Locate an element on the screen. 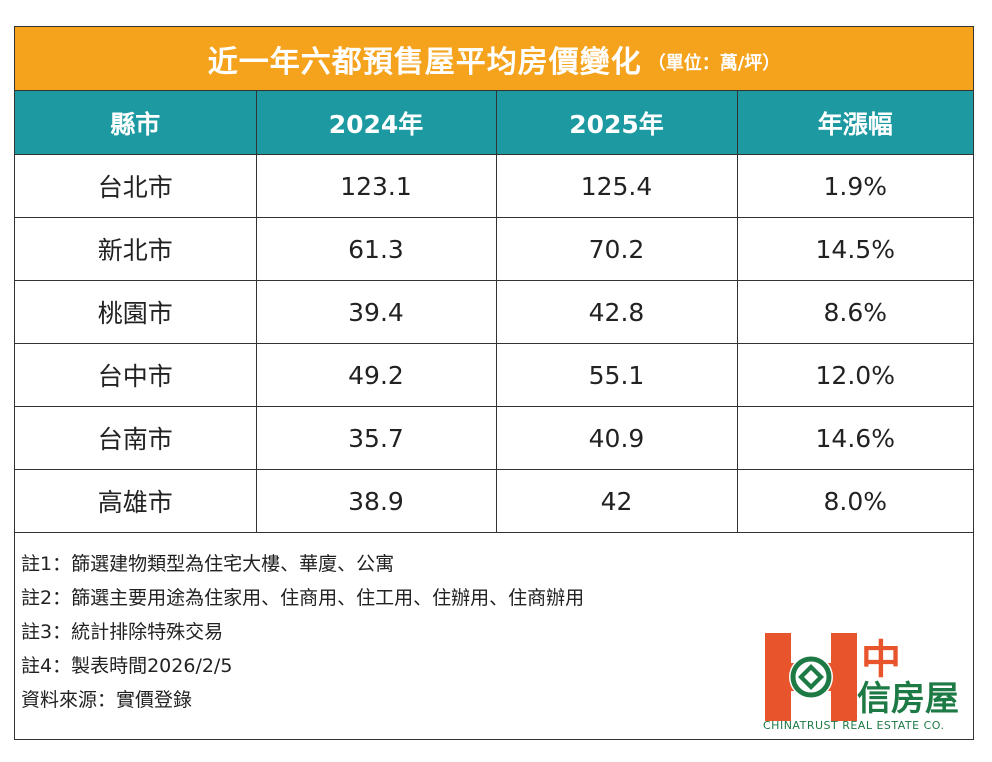 The image size is (992, 762). table-cell: 42.8 is located at coordinates (616, 312).